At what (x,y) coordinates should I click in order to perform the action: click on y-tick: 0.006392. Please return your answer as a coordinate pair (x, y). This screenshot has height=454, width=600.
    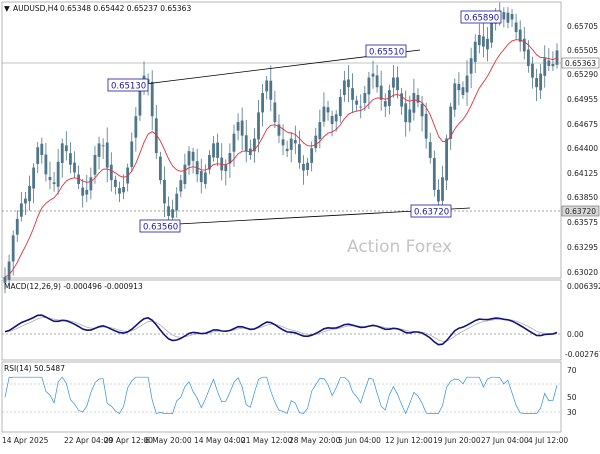
    Looking at the image, I should click on (583, 286).